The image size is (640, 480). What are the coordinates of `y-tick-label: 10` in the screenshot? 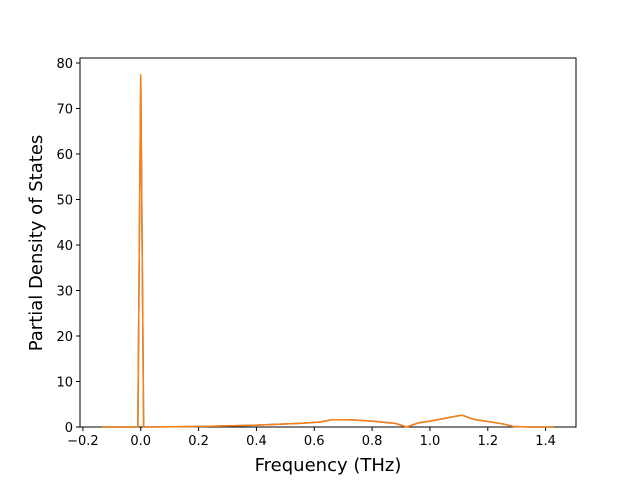 It's located at (64, 383).